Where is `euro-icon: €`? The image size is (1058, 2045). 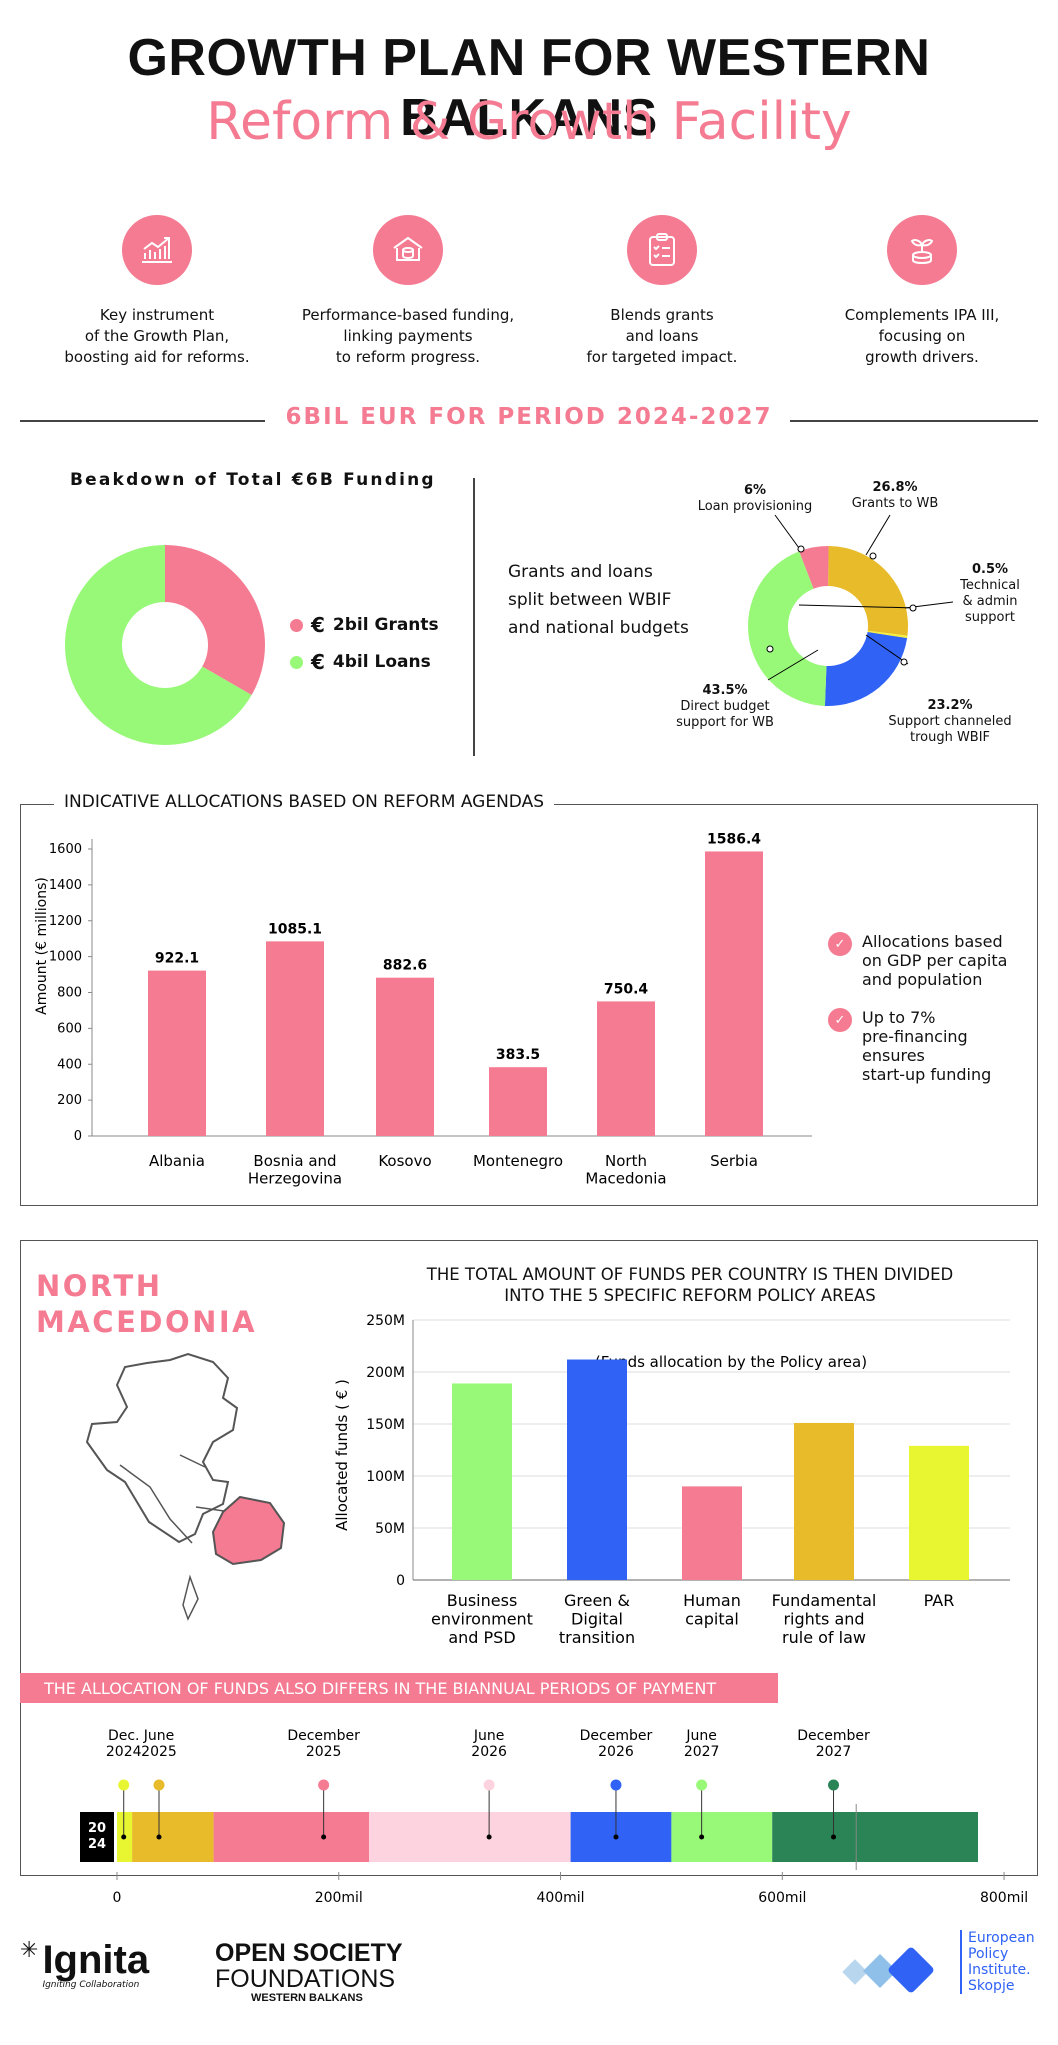 euro-icon: € is located at coordinates (318, 625).